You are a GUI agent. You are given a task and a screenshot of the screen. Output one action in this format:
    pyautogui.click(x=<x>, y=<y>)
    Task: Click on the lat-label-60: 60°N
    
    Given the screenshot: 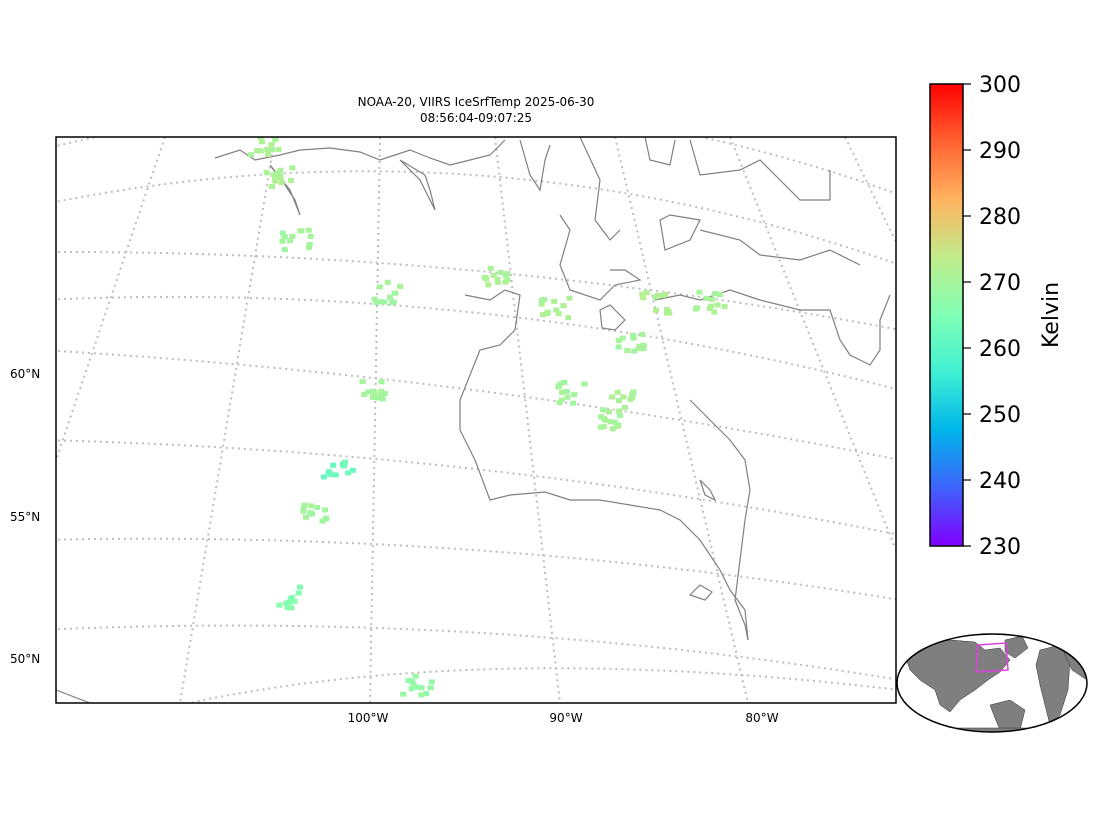 What is the action you would take?
    pyautogui.click(x=25, y=374)
    